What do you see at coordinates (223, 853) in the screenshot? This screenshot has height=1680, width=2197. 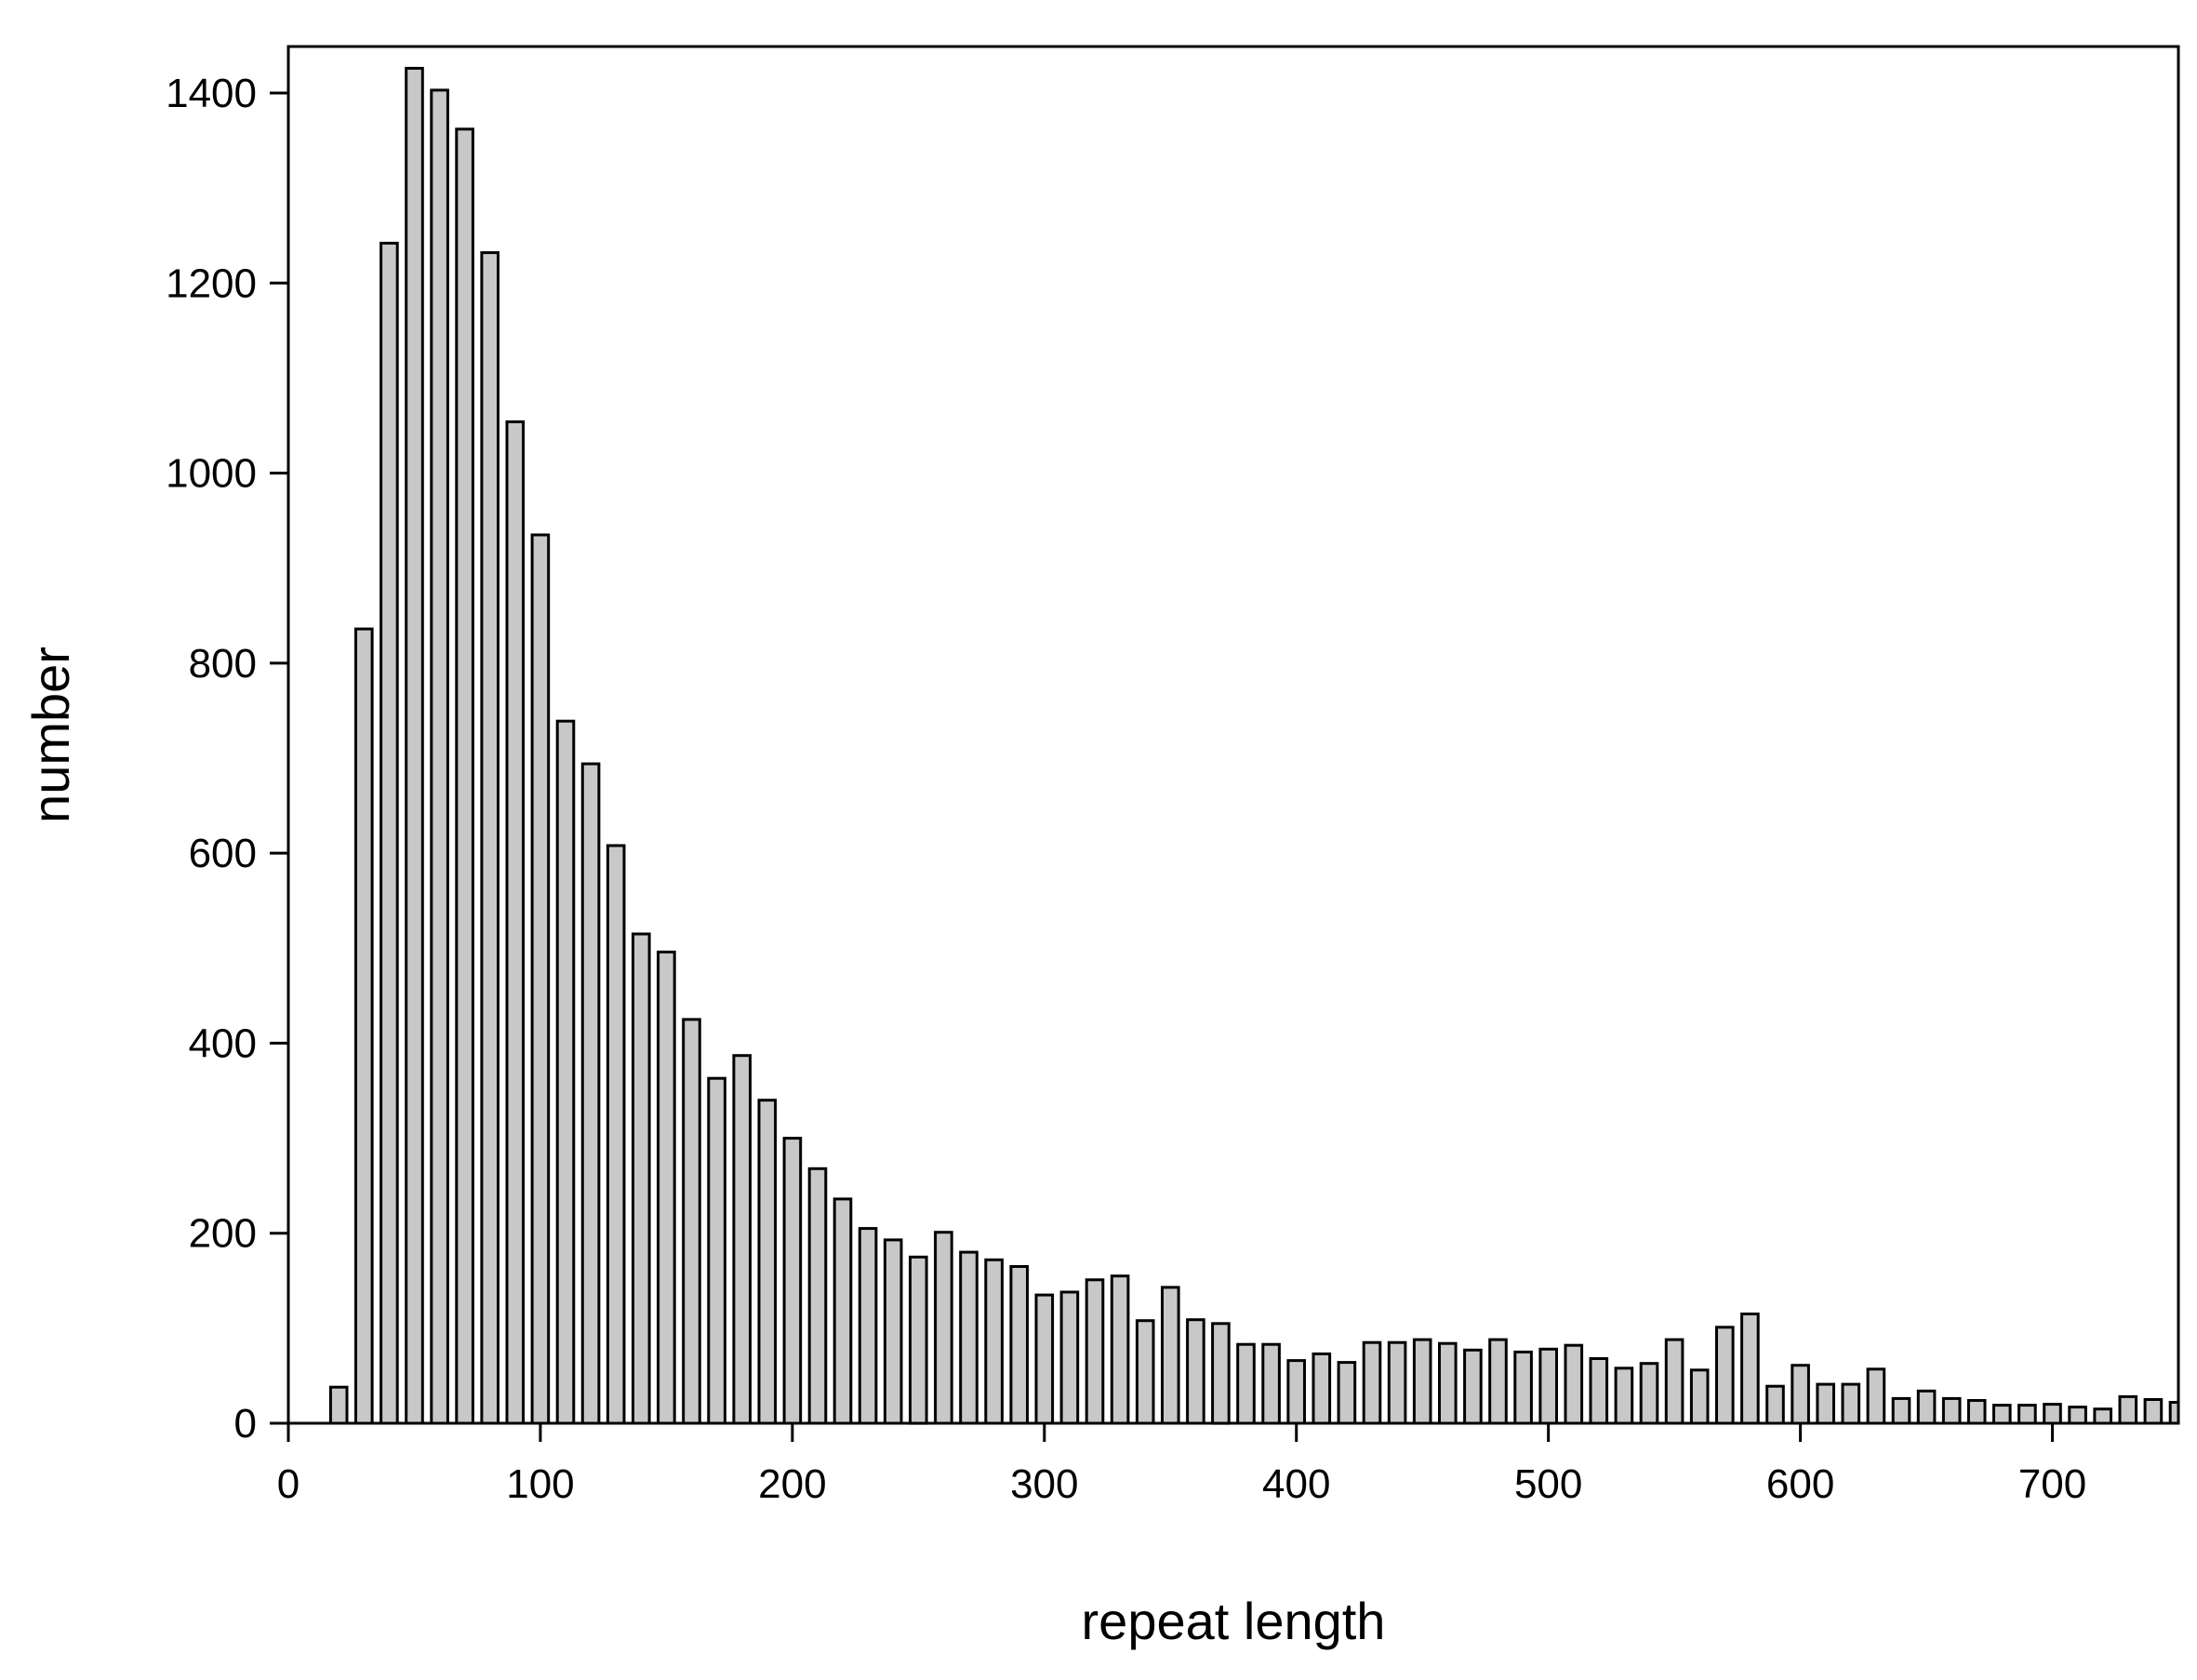 I see `y-tick-label: 600` at bounding box center [223, 853].